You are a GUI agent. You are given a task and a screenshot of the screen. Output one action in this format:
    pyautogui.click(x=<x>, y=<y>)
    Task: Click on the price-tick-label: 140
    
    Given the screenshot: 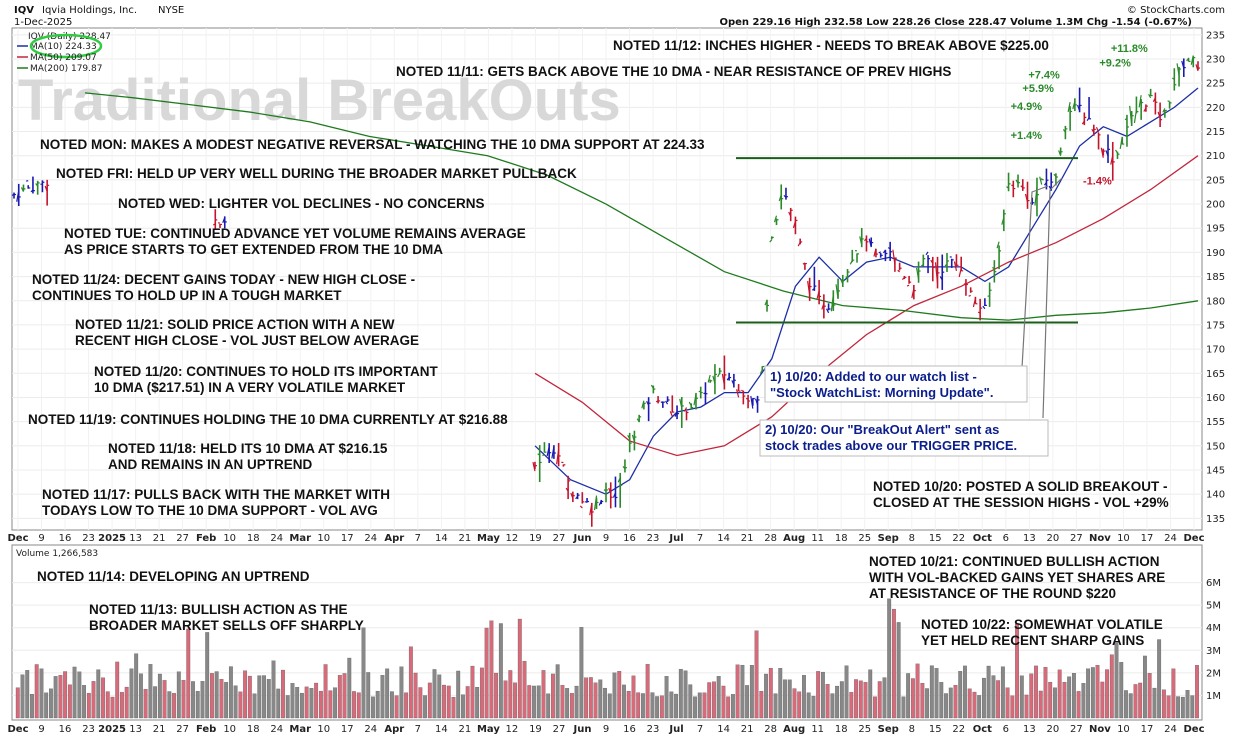 What is the action you would take?
    pyautogui.click(x=1215, y=495)
    